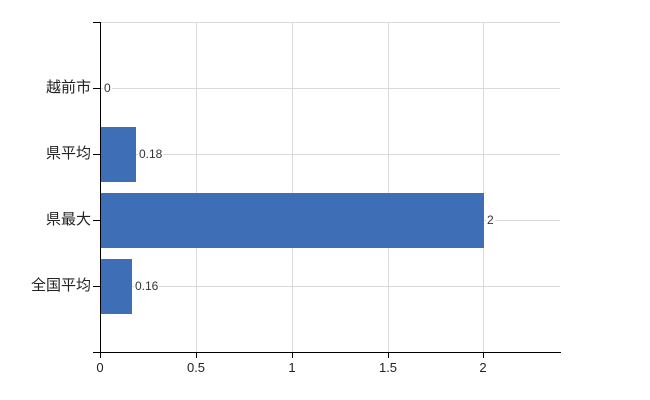 This screenshot has height=400, width=650. I want to click on x-tick-label: 0.5, so click(196, 367).